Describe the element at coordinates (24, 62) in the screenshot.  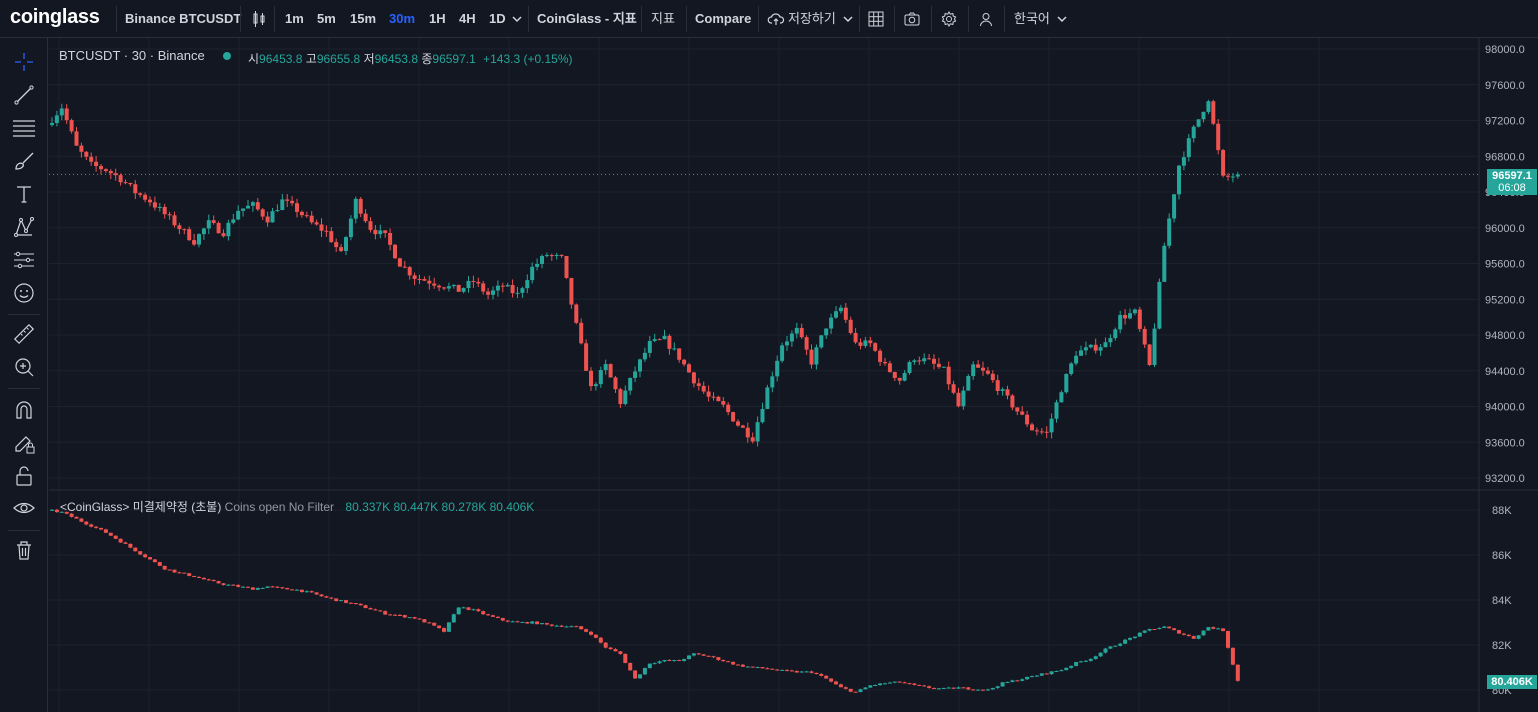
I see `crosshair-icon` at that location.